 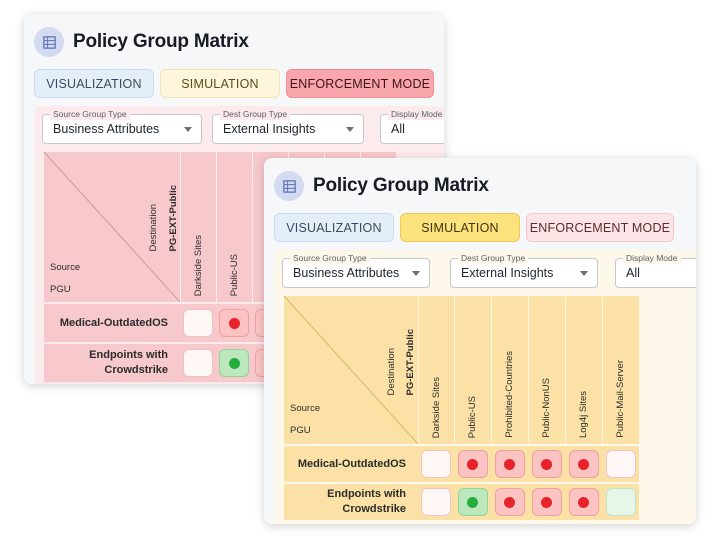 I want to click on dest-group-type-label: Dest Group Type, so click(x=493, y=258).